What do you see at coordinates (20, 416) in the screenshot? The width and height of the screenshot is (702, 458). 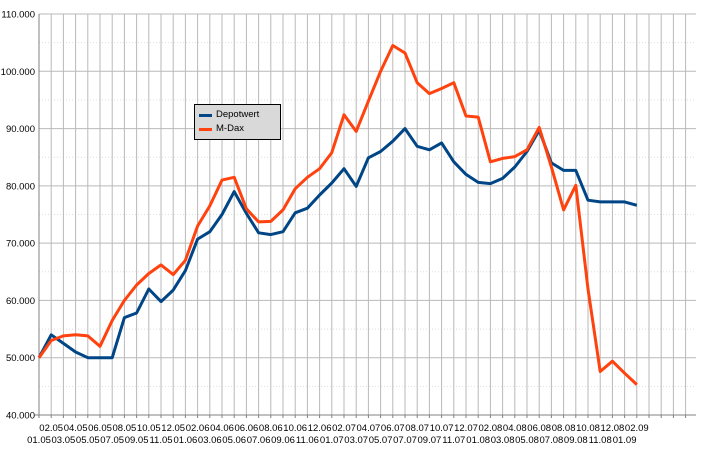 I see `y-tick-label: 40.000` at bounding box center [20, 416].